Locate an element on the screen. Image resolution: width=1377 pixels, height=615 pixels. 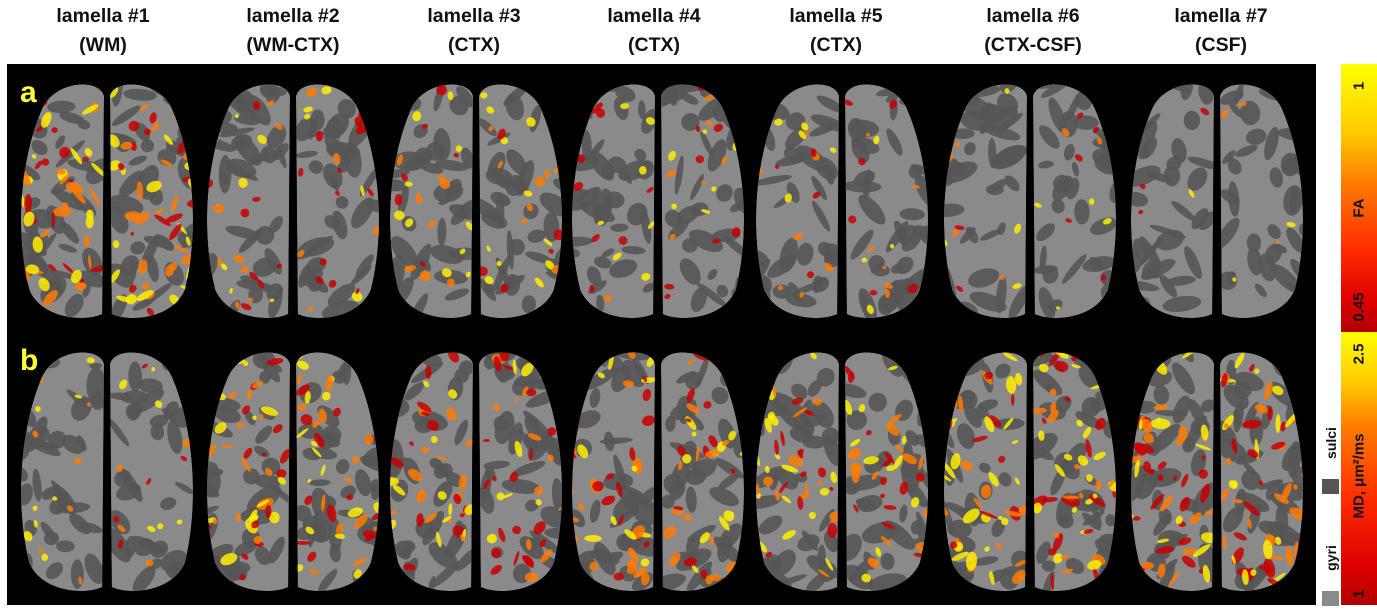
fa-colorbar: 1 FA 0.45 is located at coordinates (1359, 198).